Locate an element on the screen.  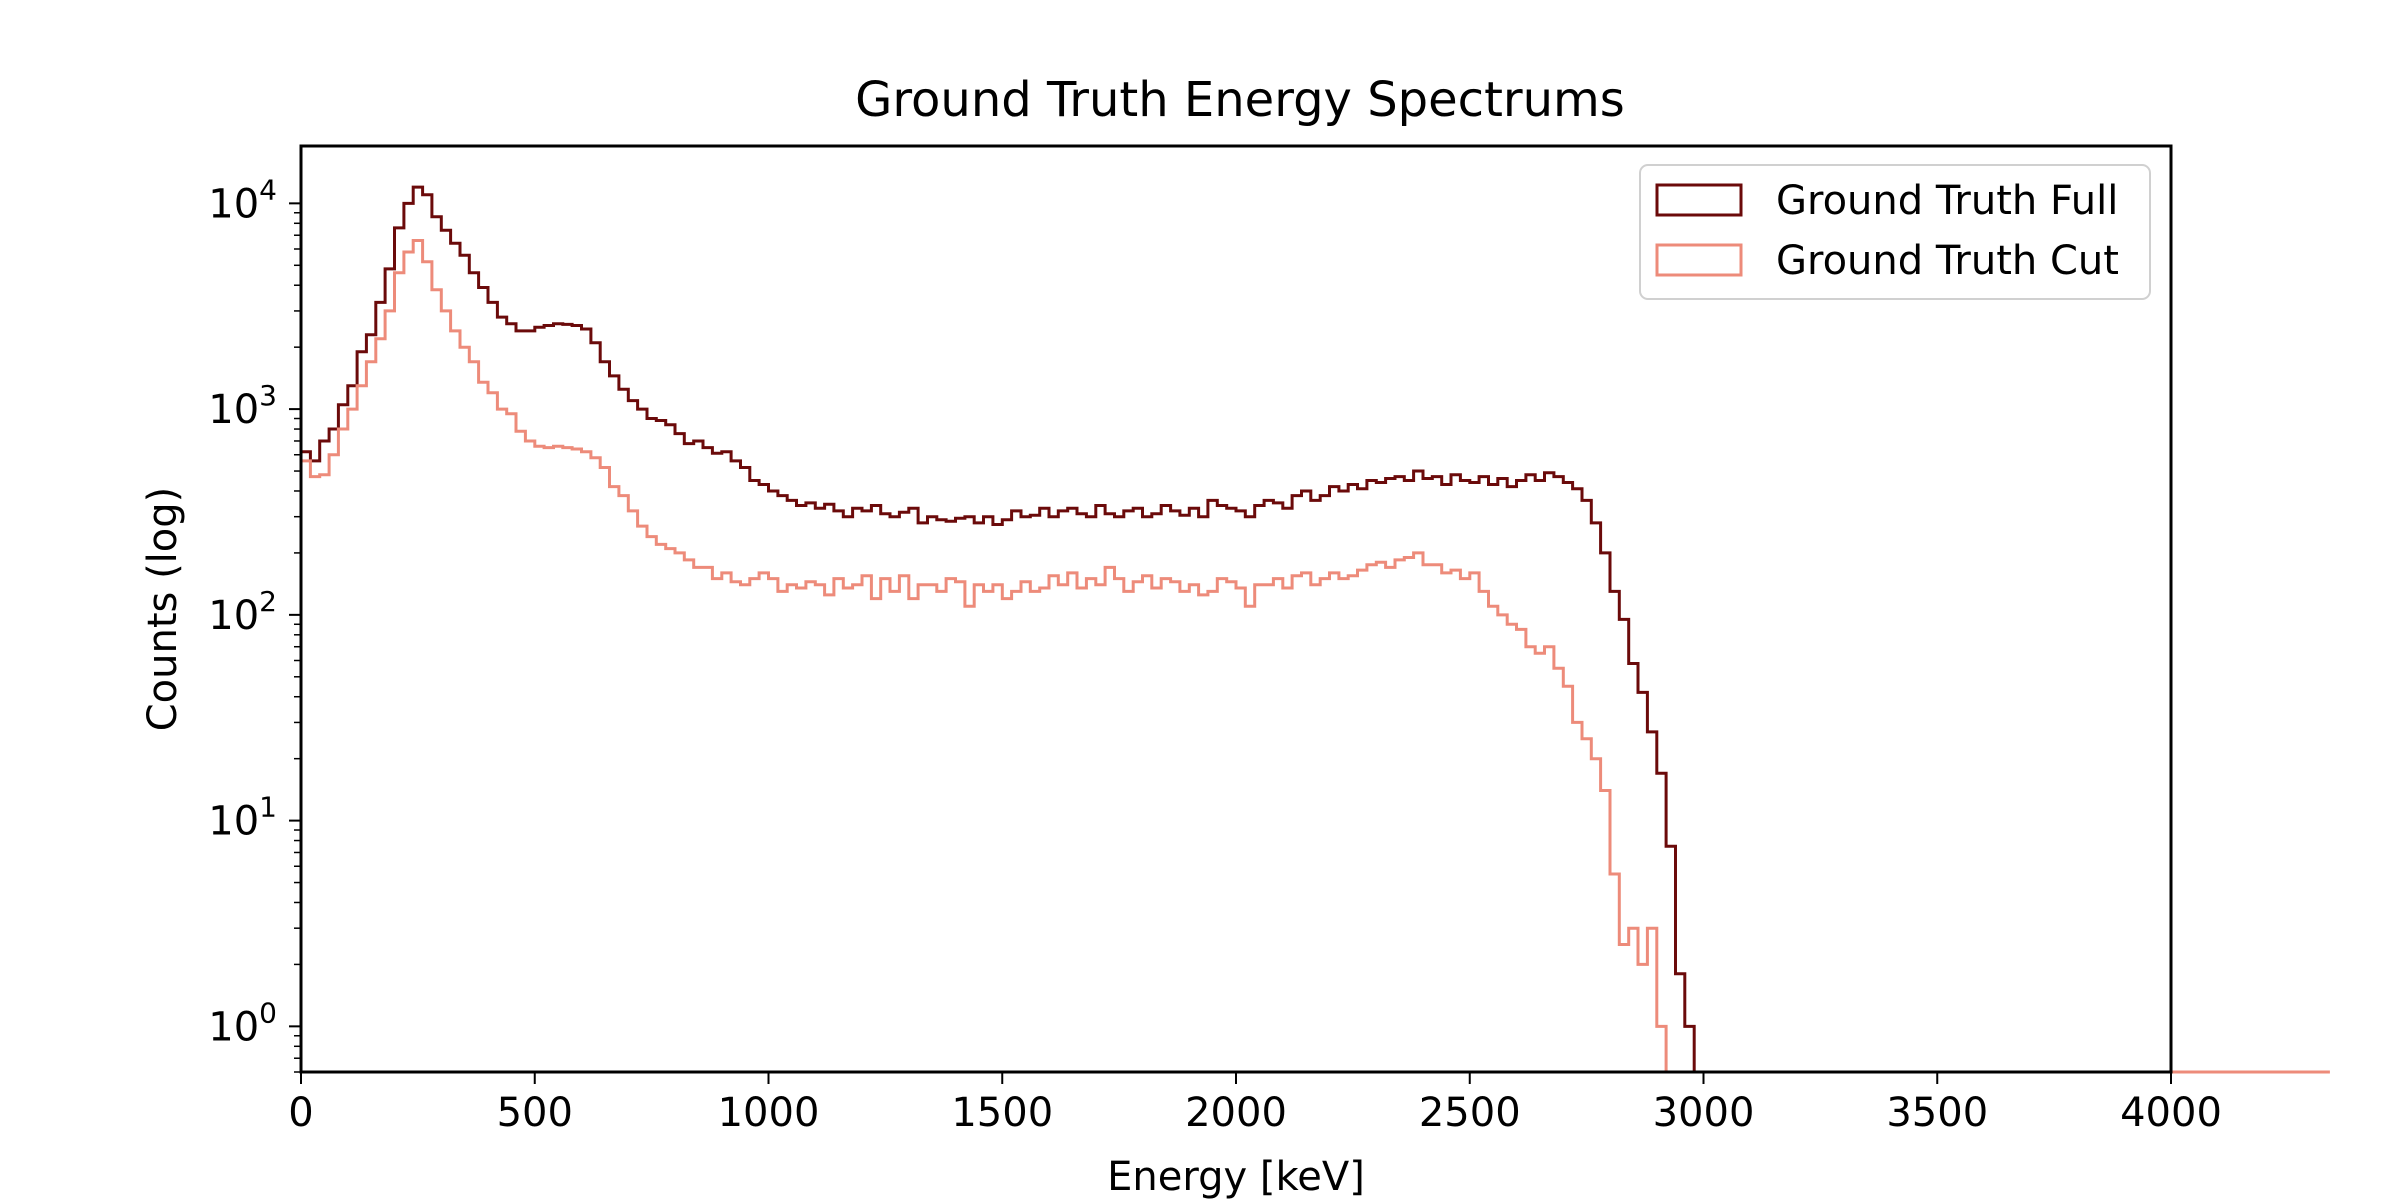
legend-label-full: Ground Truth Full is located at coordinates (1947, 201).